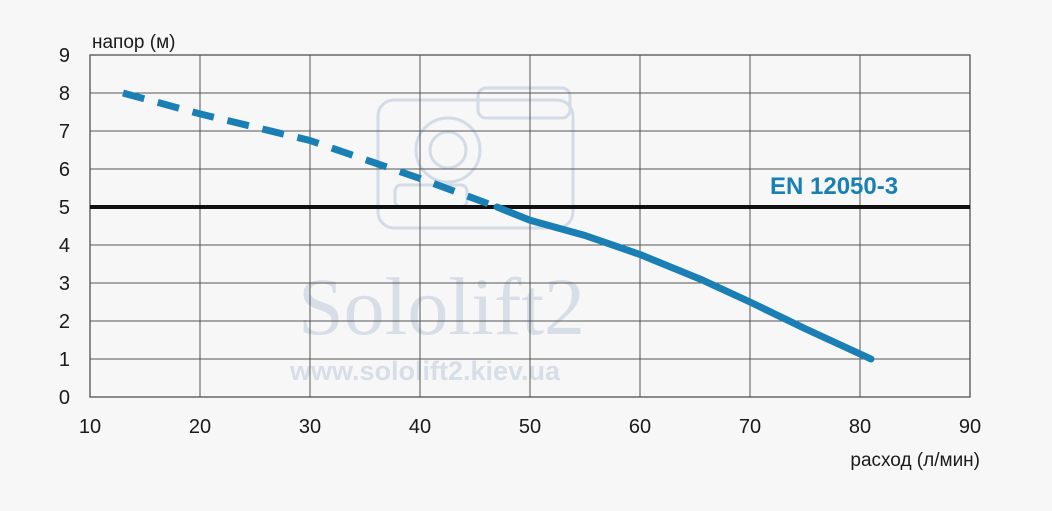 The height and width of the screenshot is (511, 1052). Describe the element at coordinates (64, 322) in the screenshot. I see `y-tick-label: 2` at that location.